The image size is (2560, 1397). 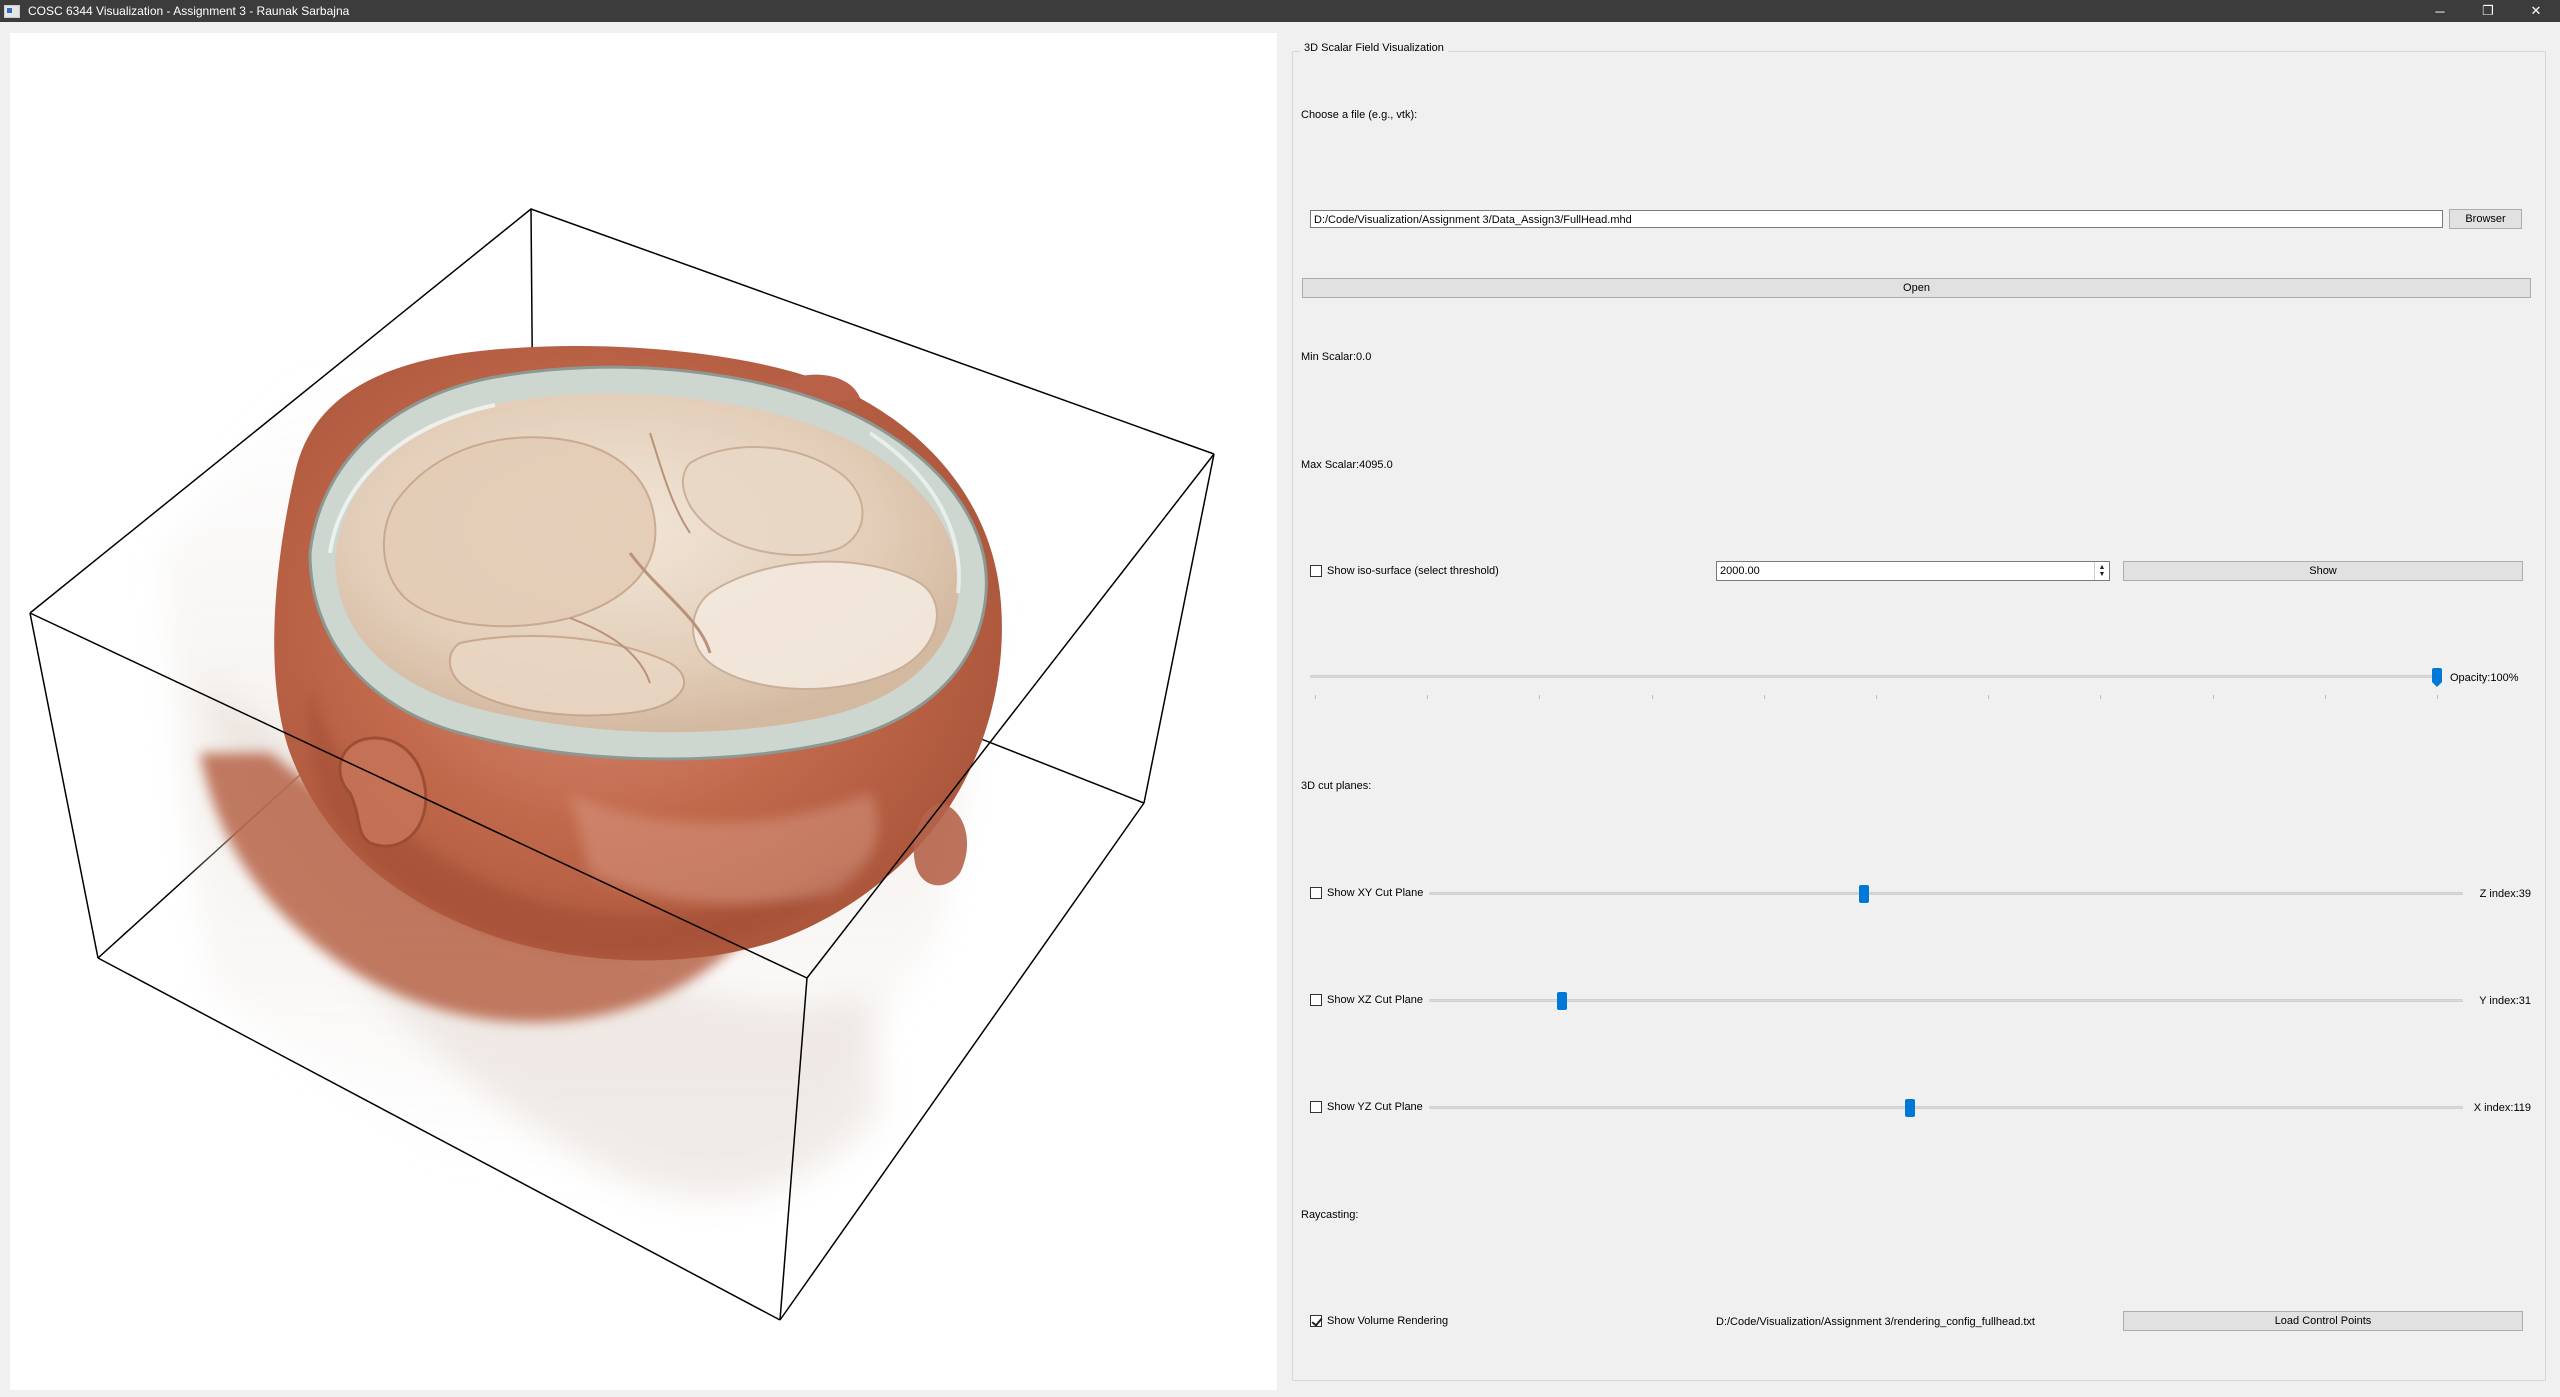 I want to click on volume-rendering-label: Show Volume Rendering, so click(x=1388, y=1321).